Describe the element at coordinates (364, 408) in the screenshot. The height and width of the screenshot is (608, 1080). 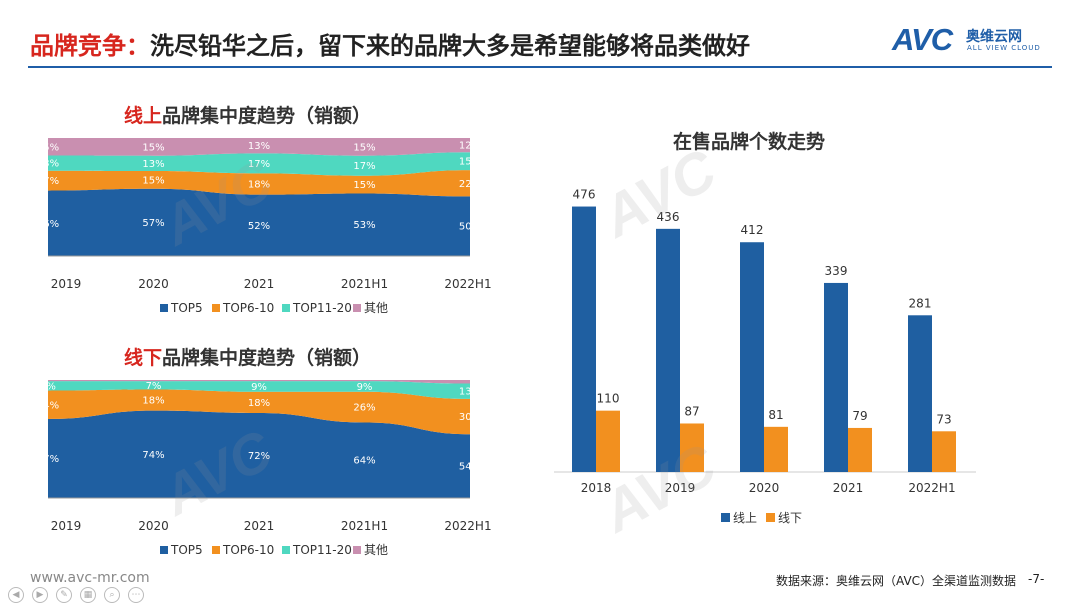
I see `data-label: 26%` at that location.